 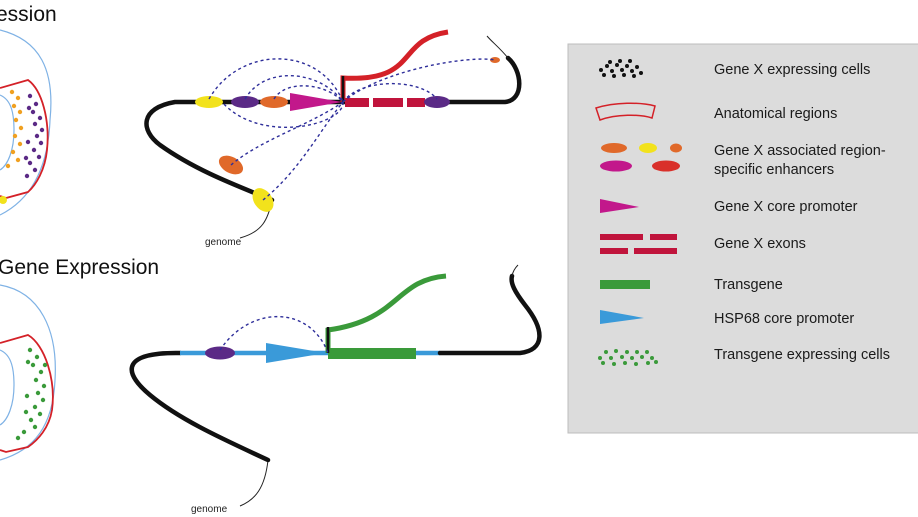 What do you see at coordinates (515, 270) in the screenshot?
I see `bottom-genome-thin-right` at bounding box center [515, 270].